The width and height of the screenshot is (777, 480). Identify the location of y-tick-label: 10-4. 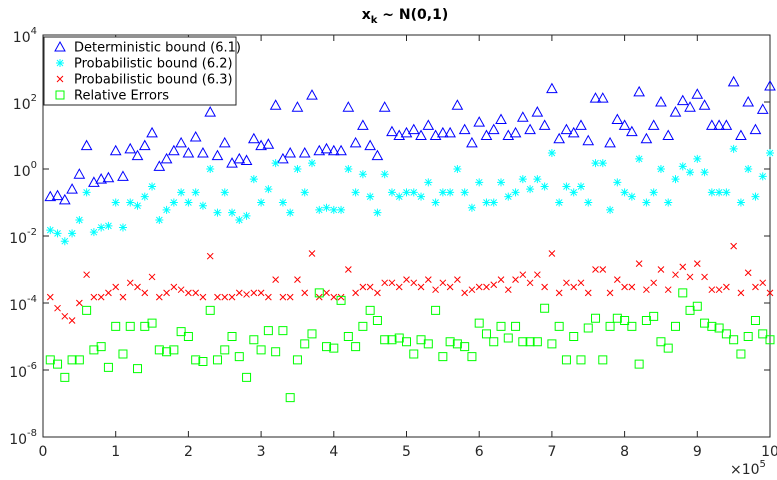
(23, 304).